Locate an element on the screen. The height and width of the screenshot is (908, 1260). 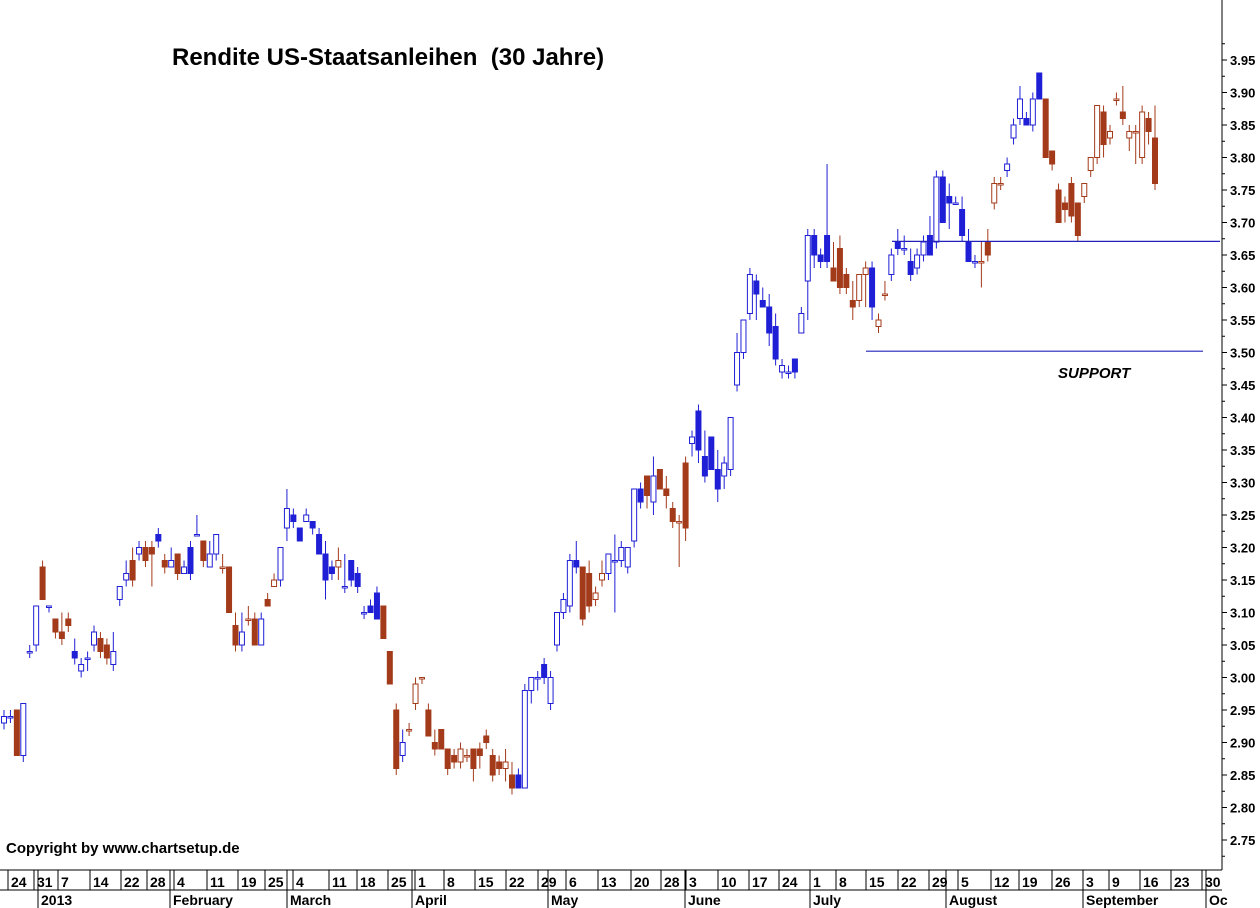
x-day-label: 12 is located at coordinates (1002, 882).